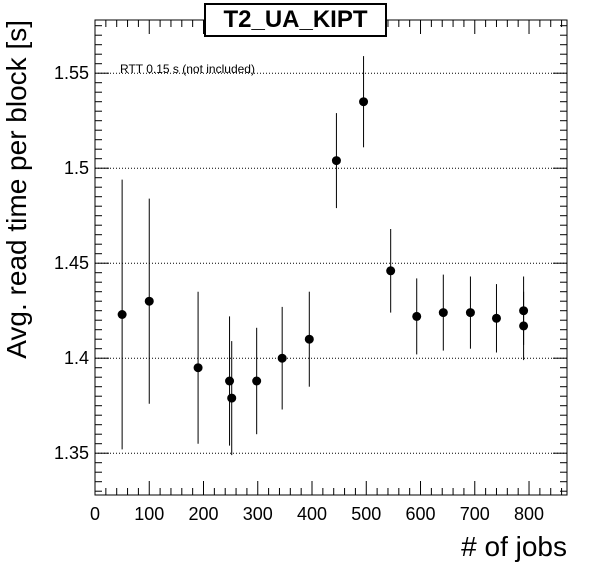  I want to click on x-tick-label: 800, so click(529, 514).